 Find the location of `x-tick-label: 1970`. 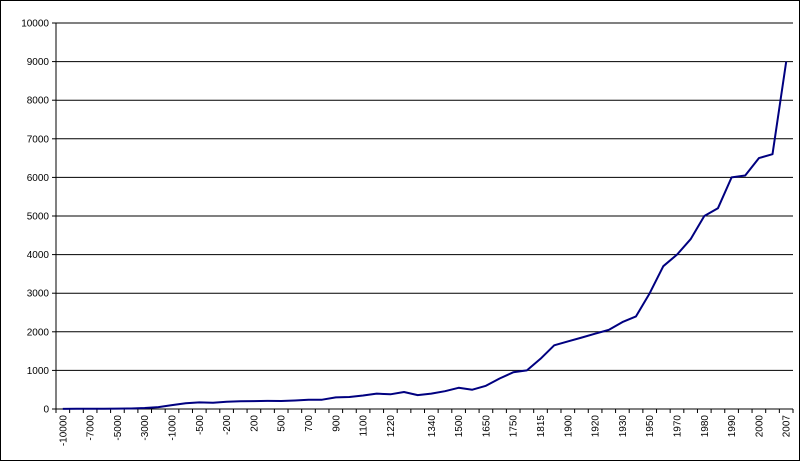

x-tick-label: 1970 is located at coordinates (677, 426).